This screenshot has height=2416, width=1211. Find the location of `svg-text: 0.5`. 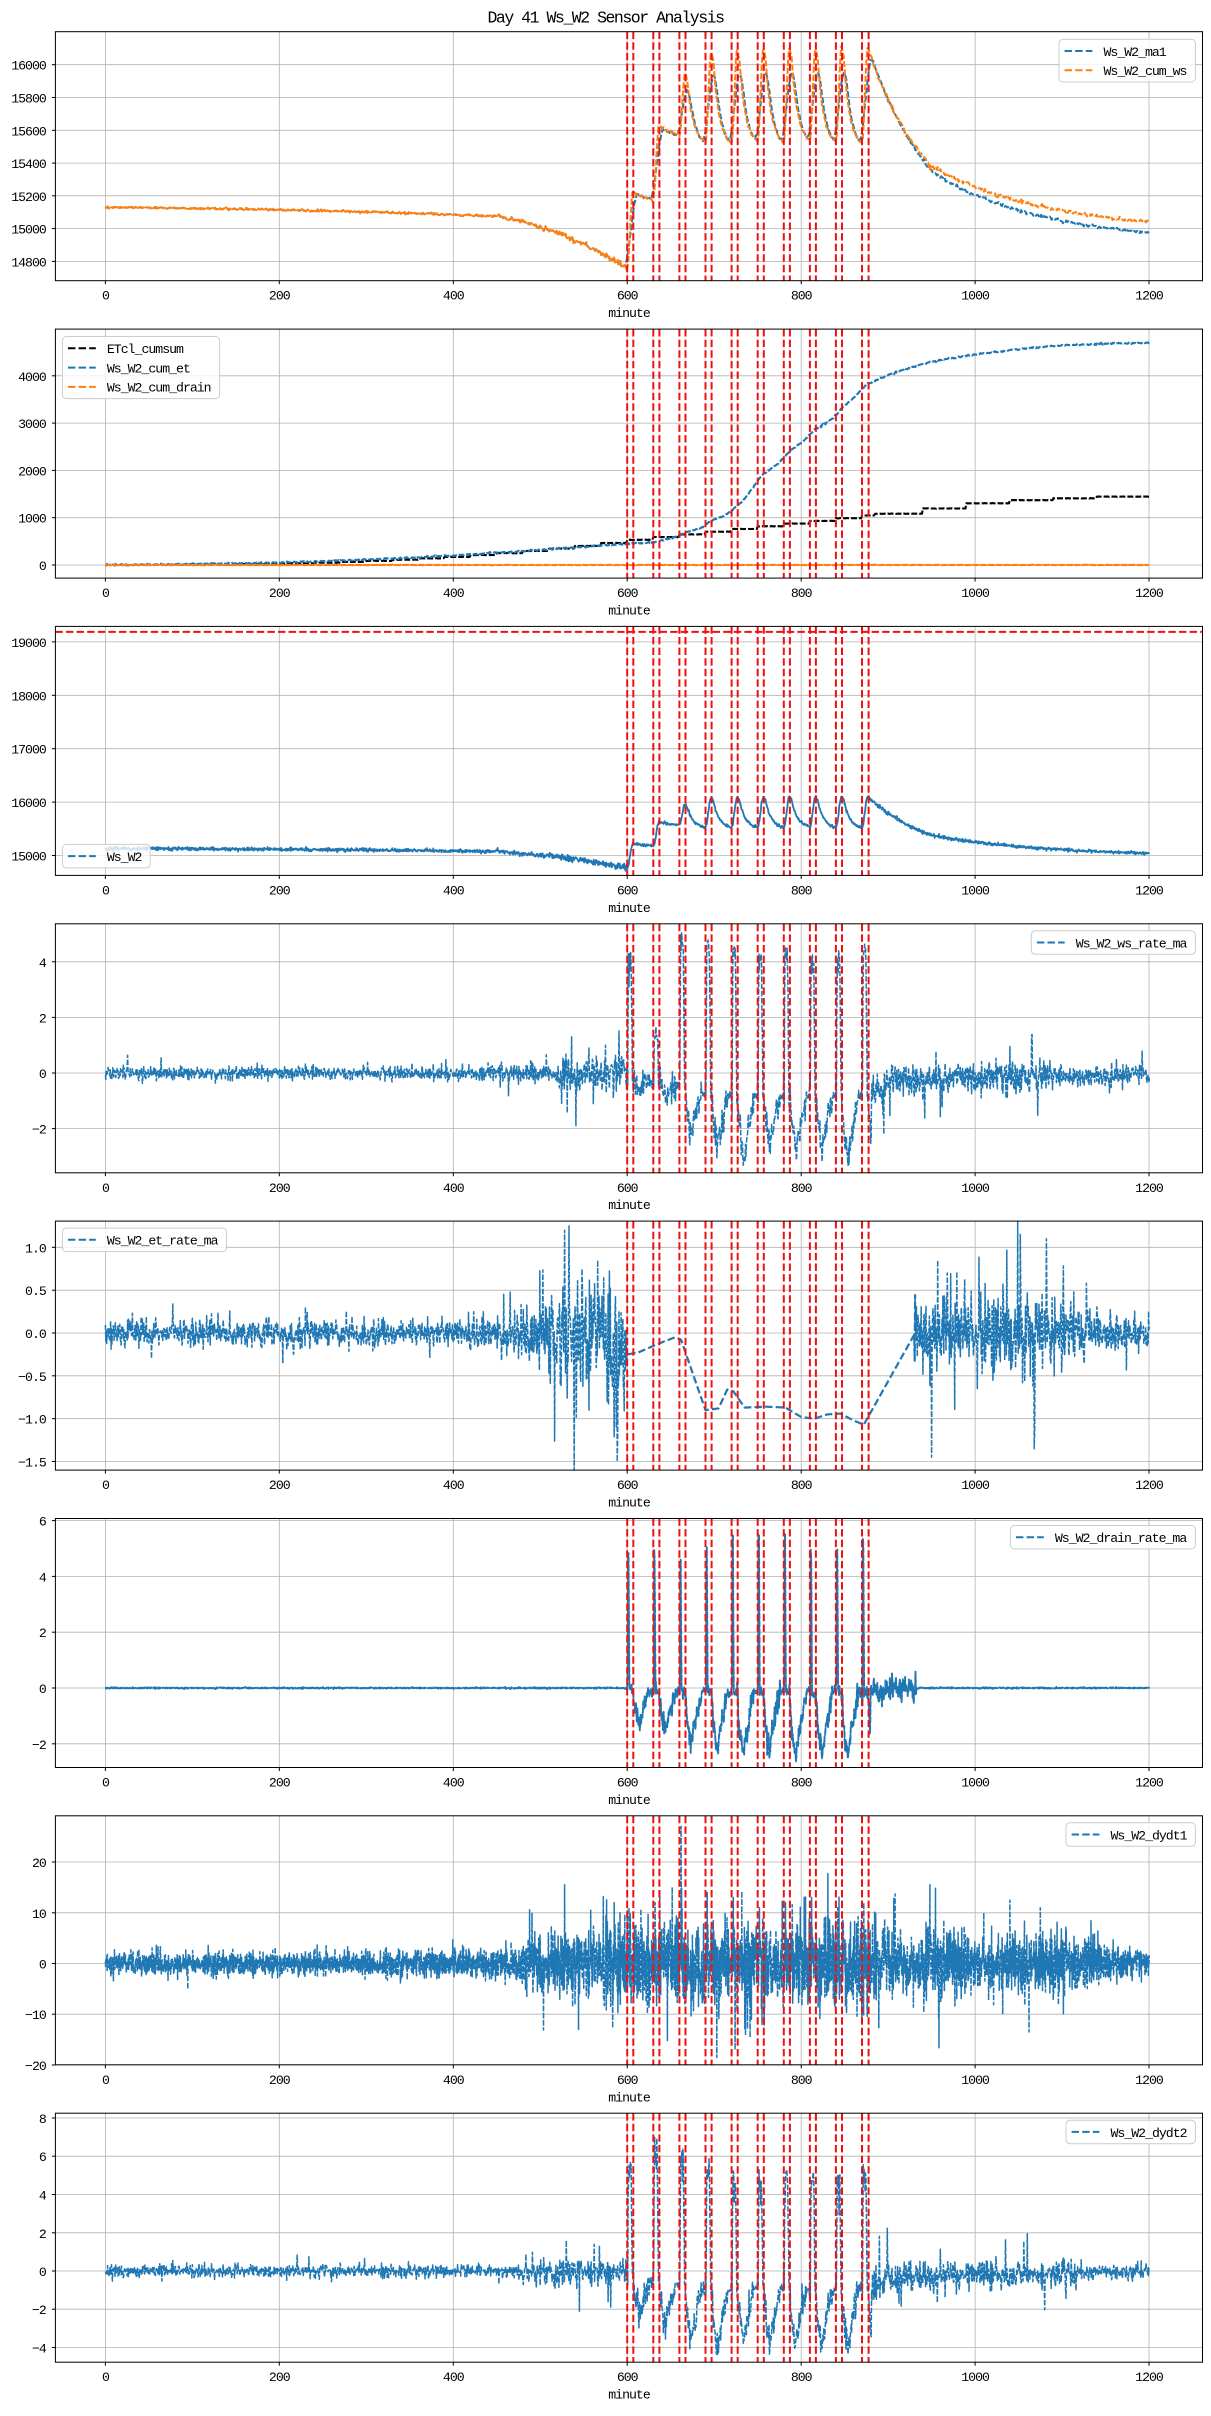

svg-text: 0.5 is located at coordinates (36, 1291).